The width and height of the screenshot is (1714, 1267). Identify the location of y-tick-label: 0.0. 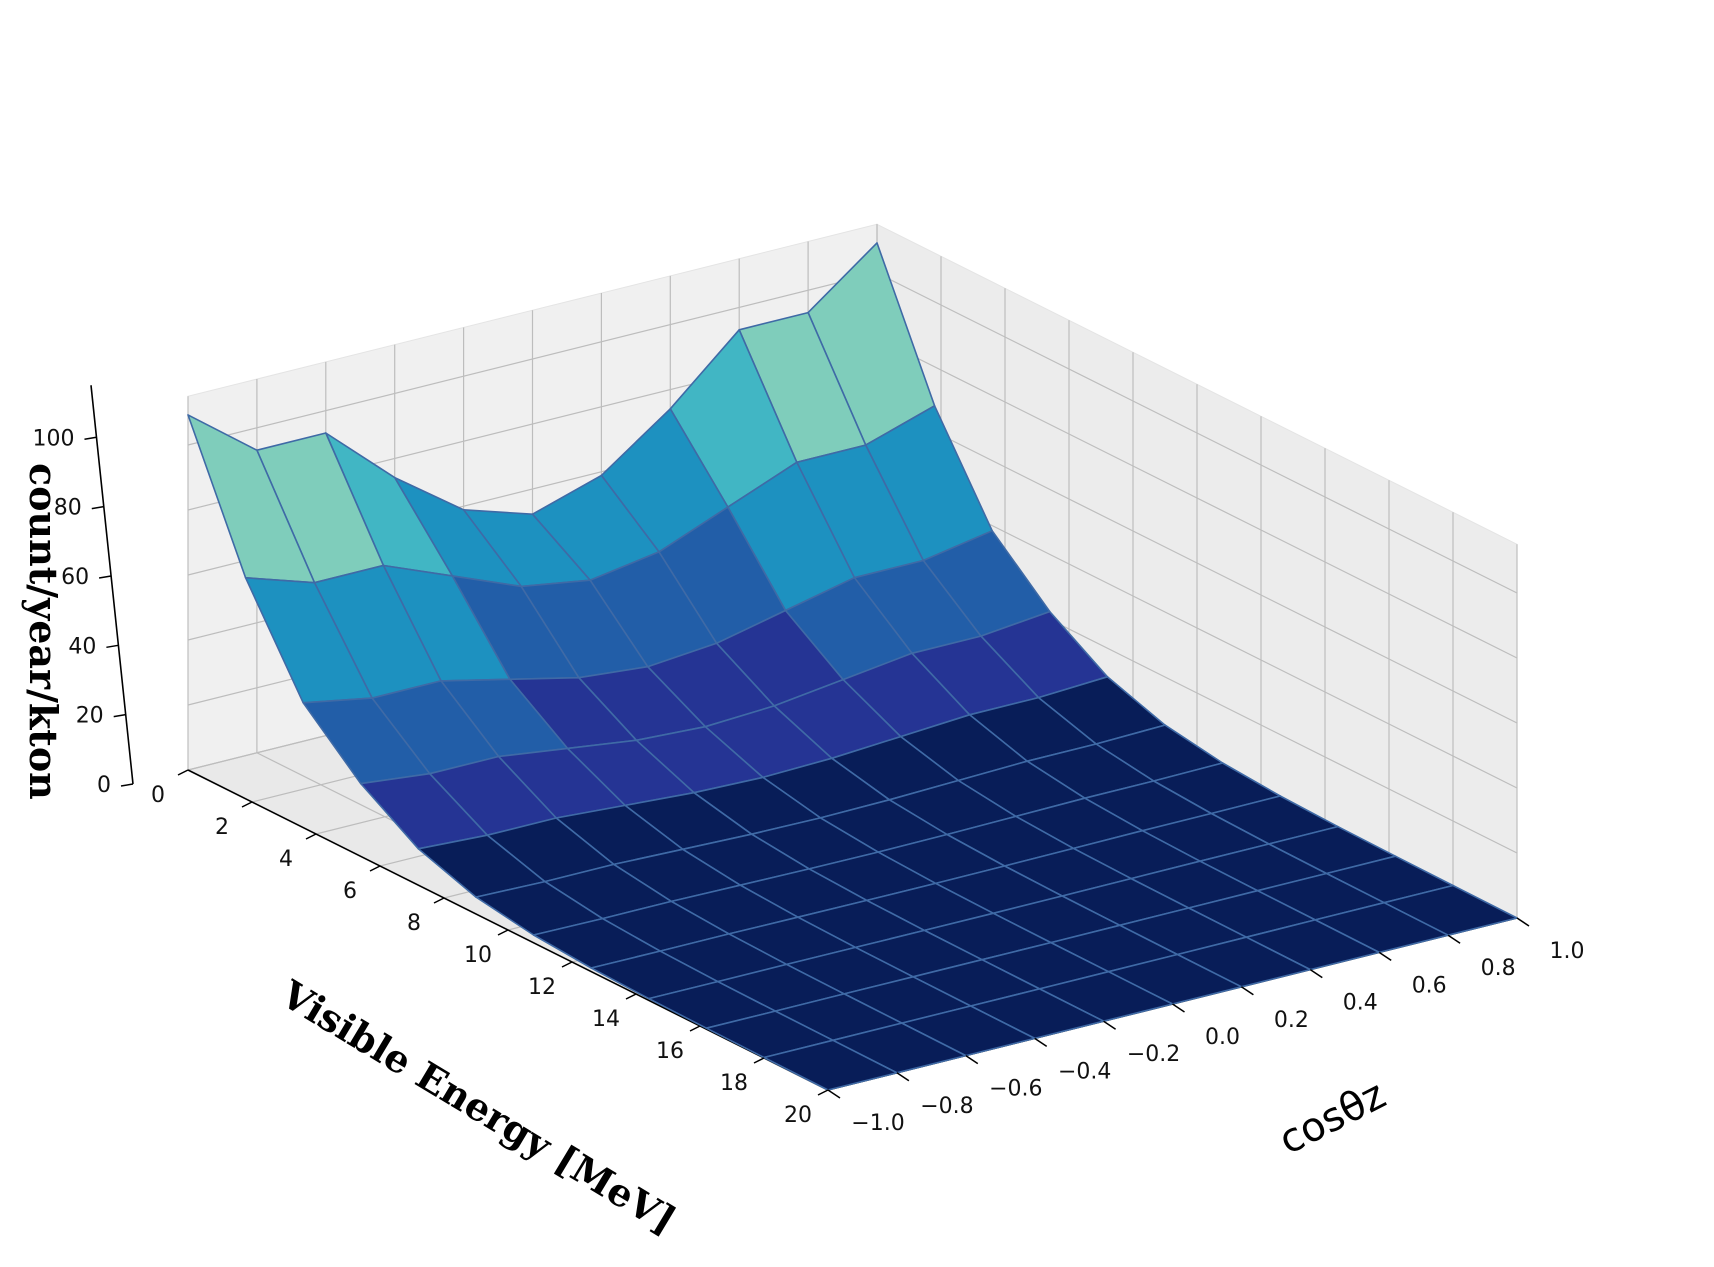
(1222, 1037).